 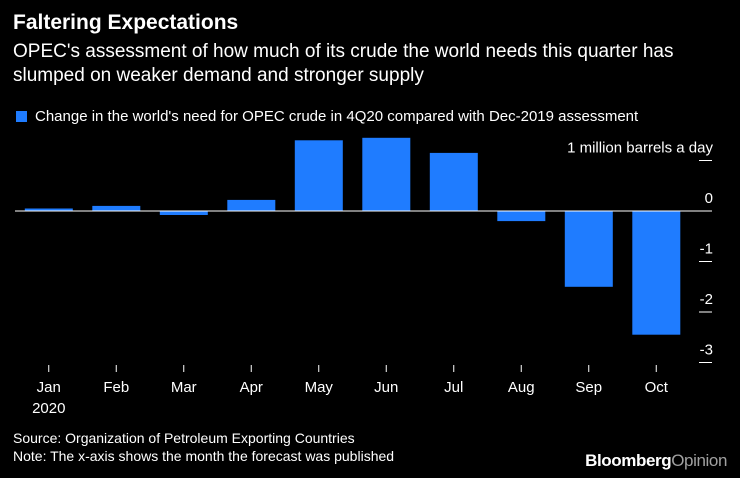 What do you see at coordinates (706, 350) in the screenshot?
I see `y-tick-label: -3` at bounding box center [706, 350].